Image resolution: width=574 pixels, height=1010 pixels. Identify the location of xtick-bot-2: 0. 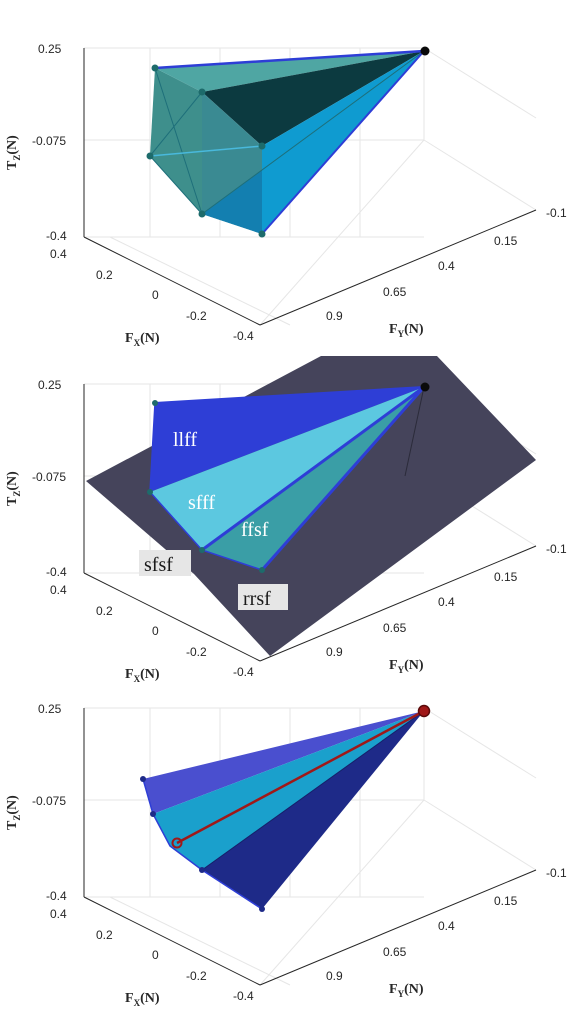
(155, 955).